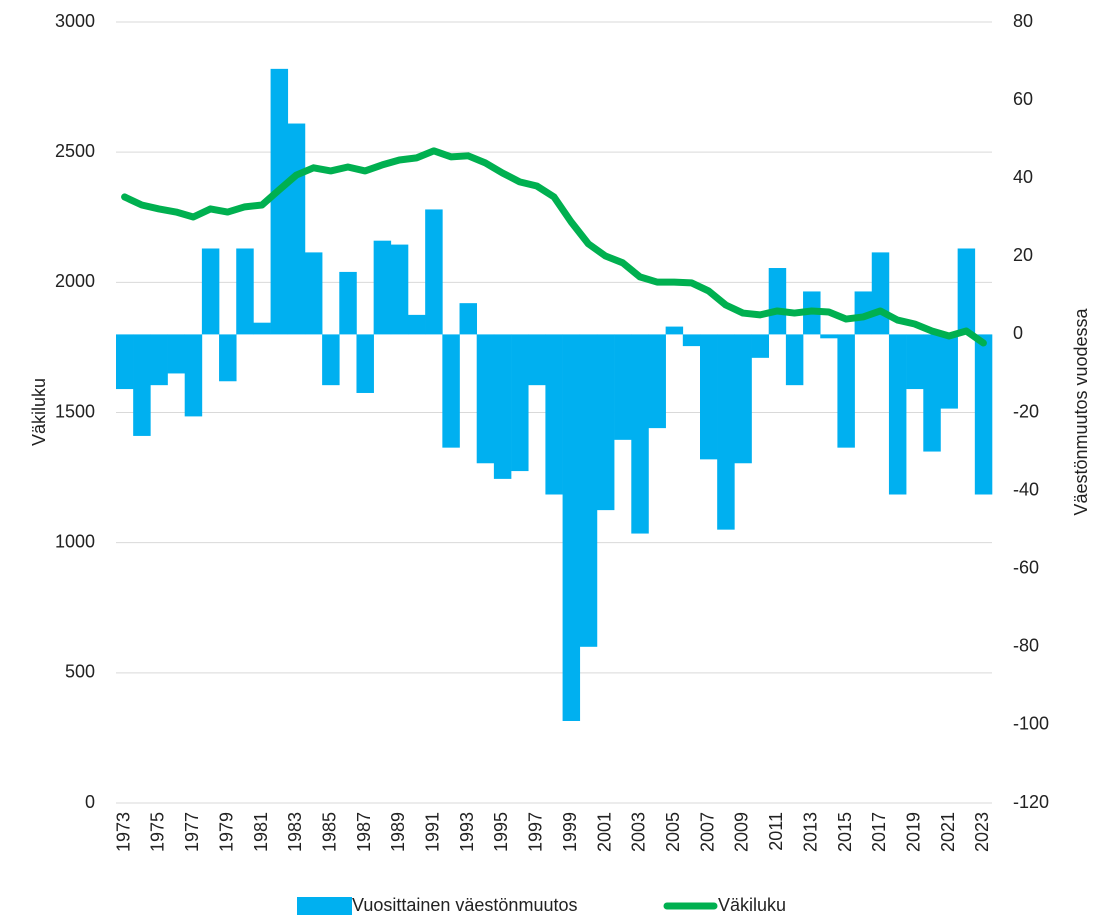 This screenshot has height=915, width=1097. What do you see at coordinates (39, 412) in the screenshot?
I see `y-axis-title: Väkiluku` at bounding box center [39, 412].